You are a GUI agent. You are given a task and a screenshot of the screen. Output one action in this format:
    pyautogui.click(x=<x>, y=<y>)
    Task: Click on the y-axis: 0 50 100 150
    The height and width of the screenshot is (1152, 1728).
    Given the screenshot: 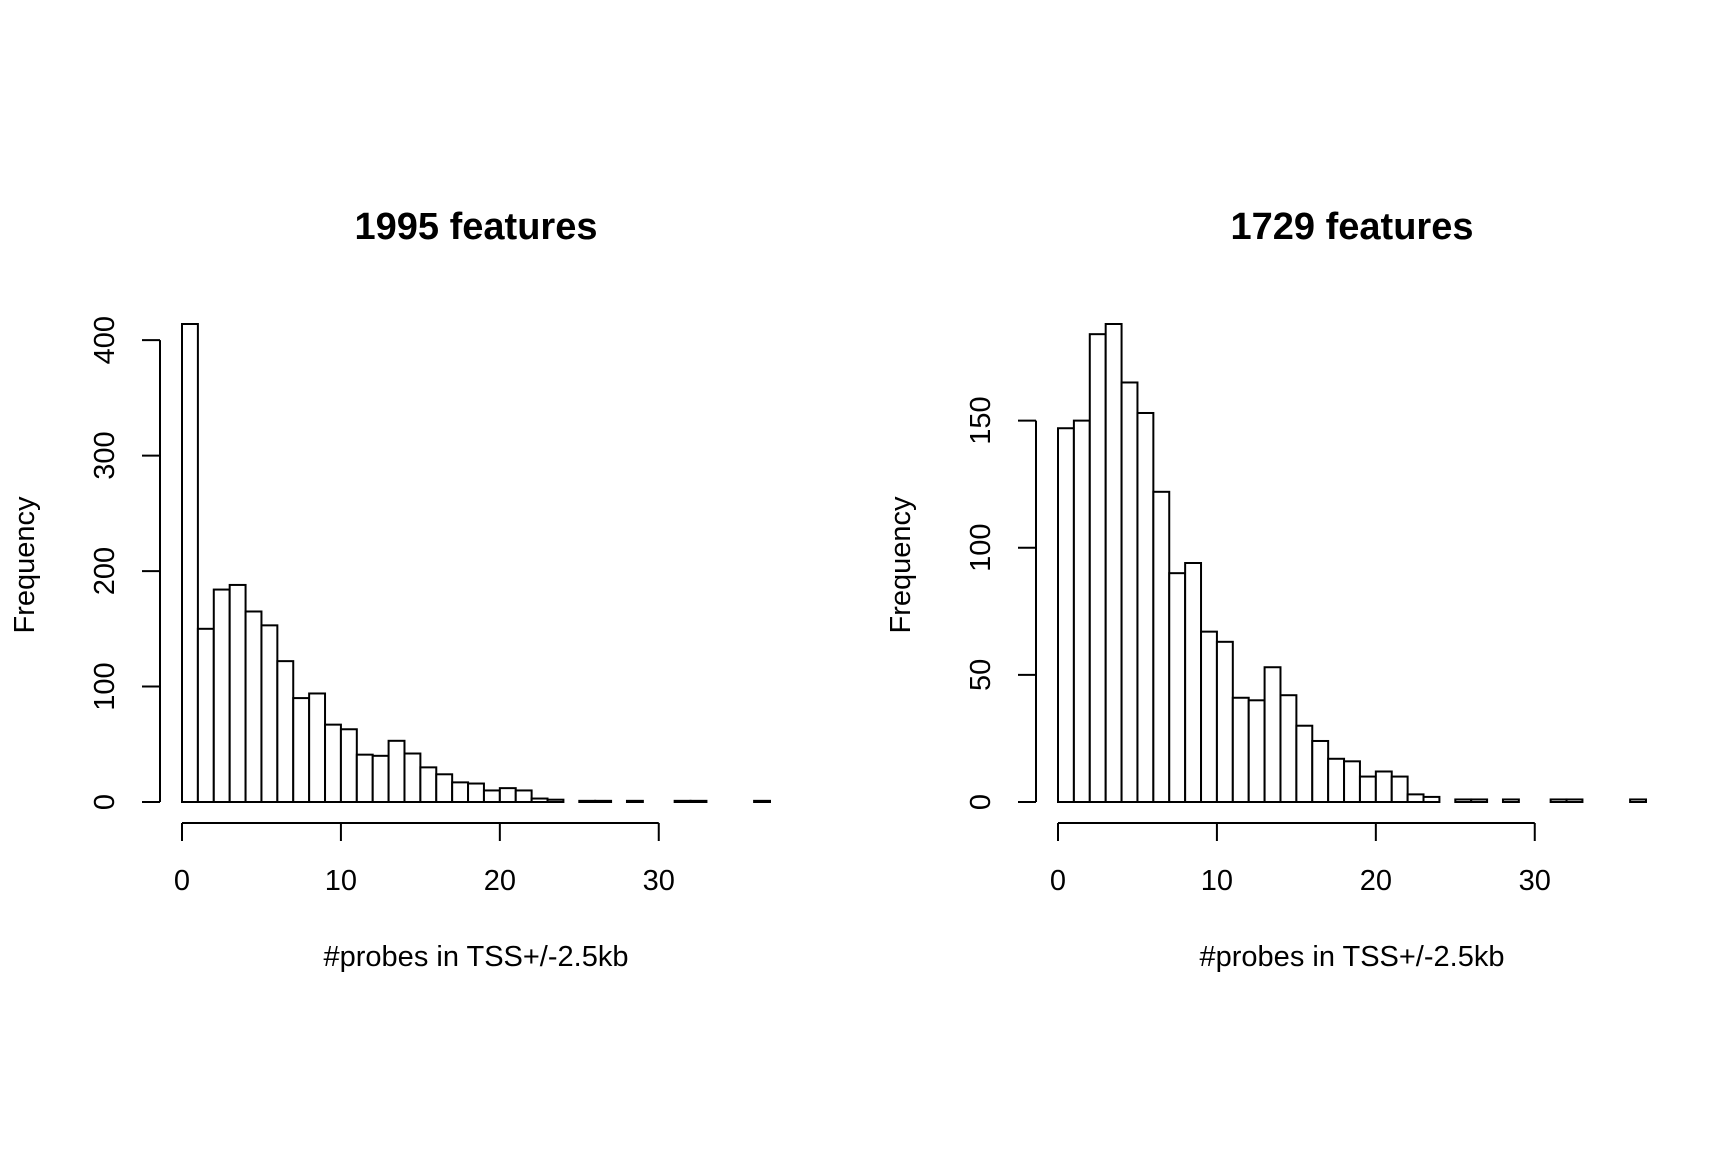 What is the action you would take?
    pyautogui.click(x=1001, y=603)
    